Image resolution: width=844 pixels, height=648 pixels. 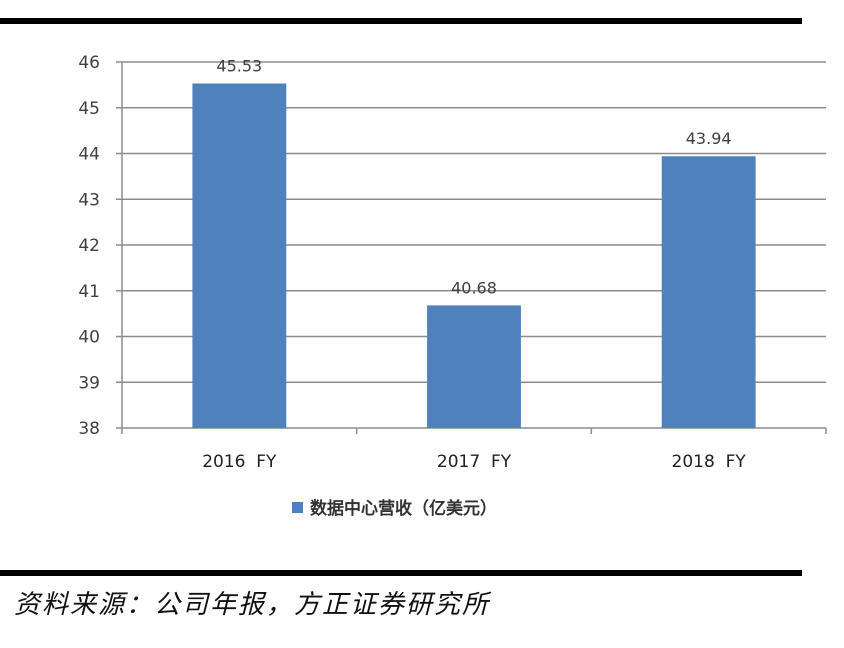 What do you see at coordinates (89, 246) in the screenshot?
I see `y-tick-label: 42` at bounding box center [89, 246].